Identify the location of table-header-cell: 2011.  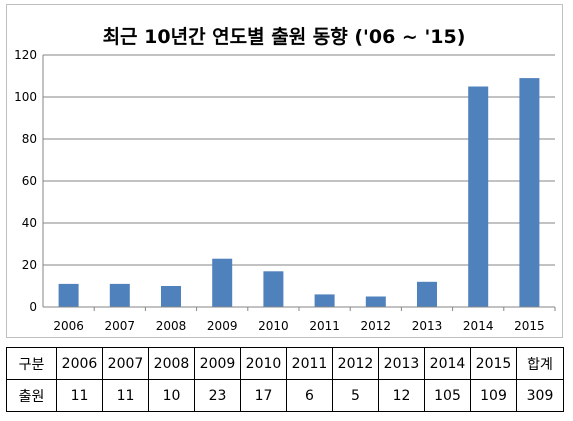
(309, 363).